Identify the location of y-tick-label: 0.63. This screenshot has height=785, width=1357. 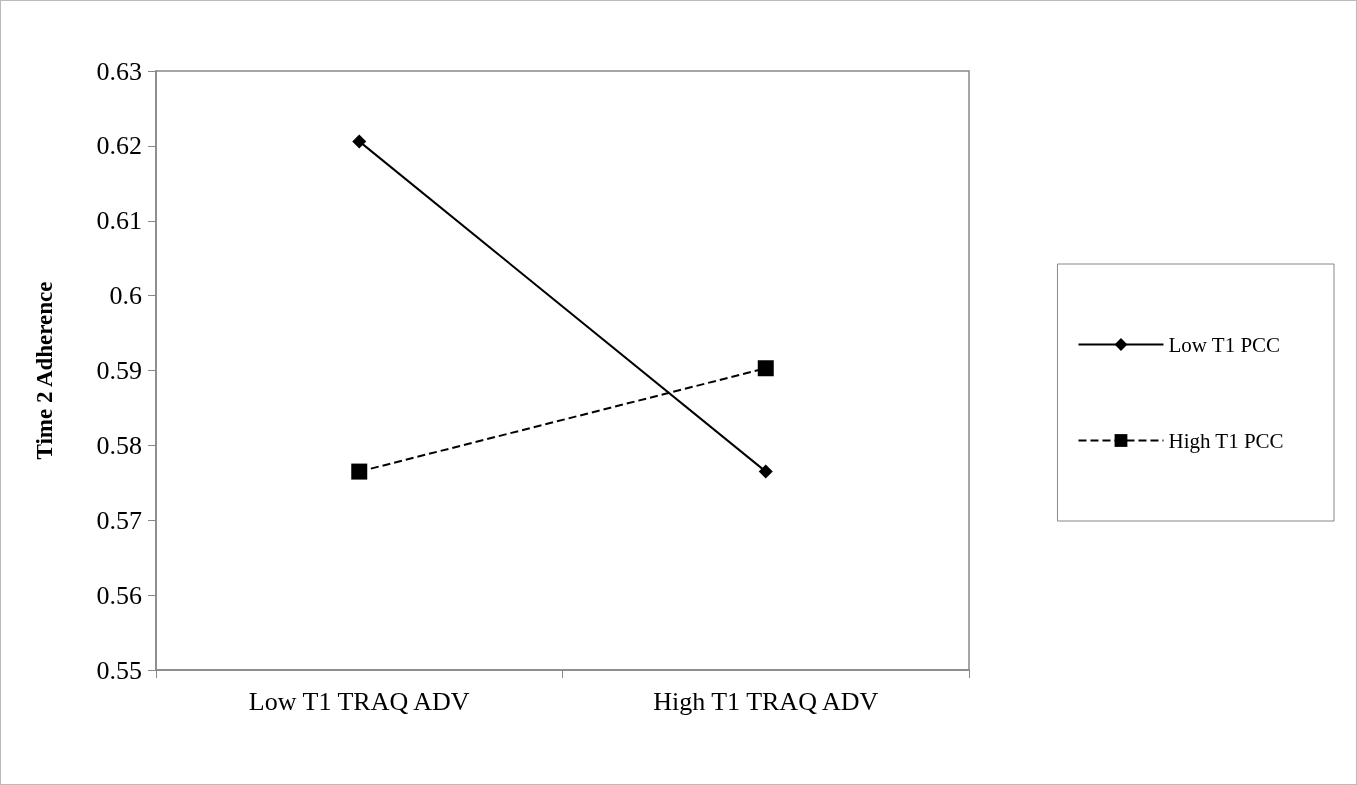
(119, 71).